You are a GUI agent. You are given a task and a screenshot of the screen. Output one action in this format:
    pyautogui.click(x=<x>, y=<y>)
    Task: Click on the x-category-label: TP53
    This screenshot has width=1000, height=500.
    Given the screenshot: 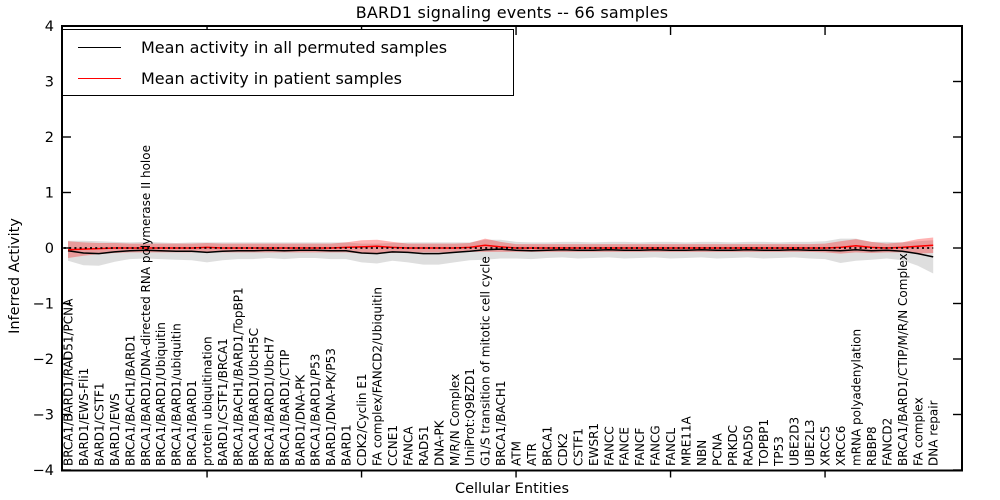 What is the action you would take?
    pyautogui.click(x=779, y=451)
    